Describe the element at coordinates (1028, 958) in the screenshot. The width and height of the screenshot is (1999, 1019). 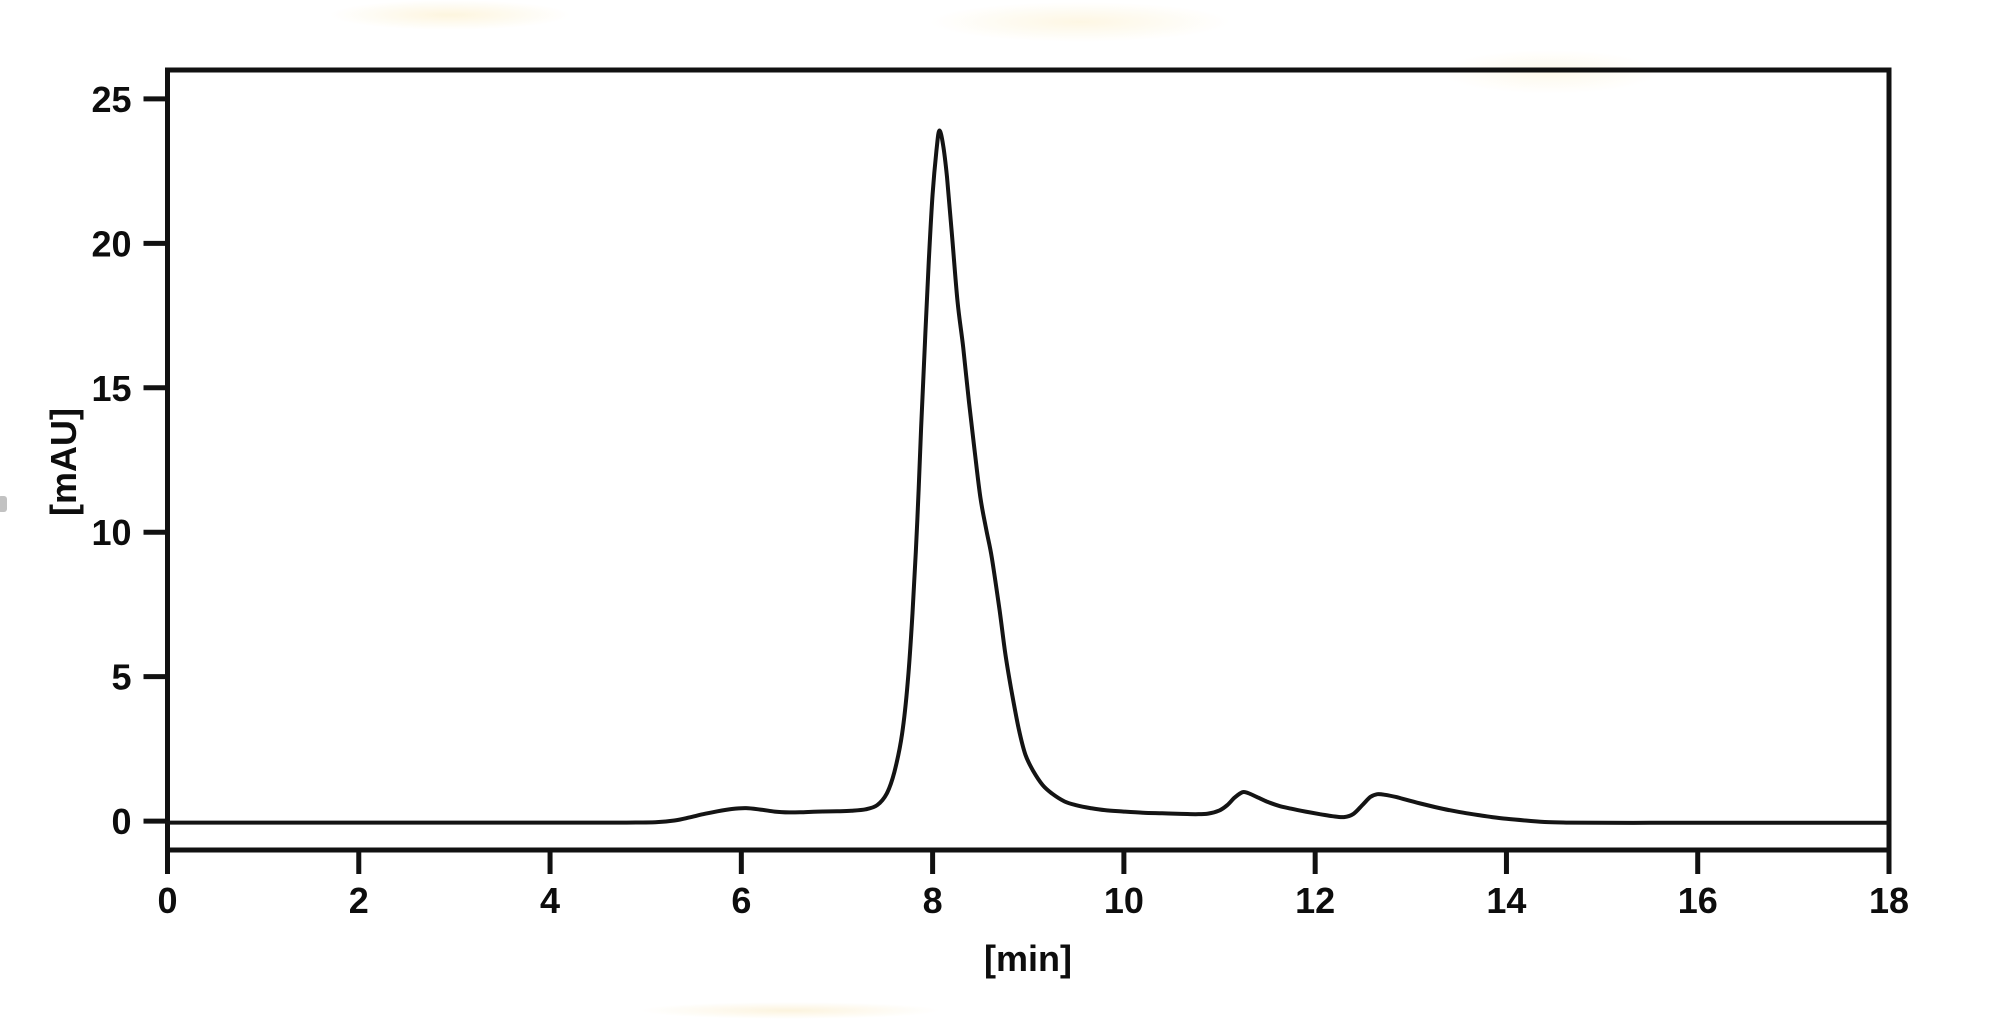
I see `x-axis-title: [min]` at that location.